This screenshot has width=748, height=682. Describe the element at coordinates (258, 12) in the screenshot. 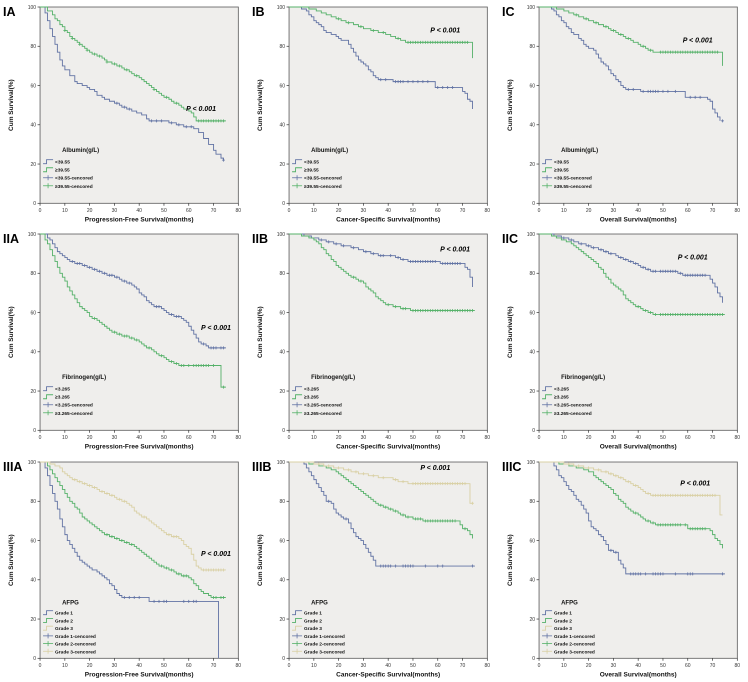

I see `panel-label: IB` at that location.